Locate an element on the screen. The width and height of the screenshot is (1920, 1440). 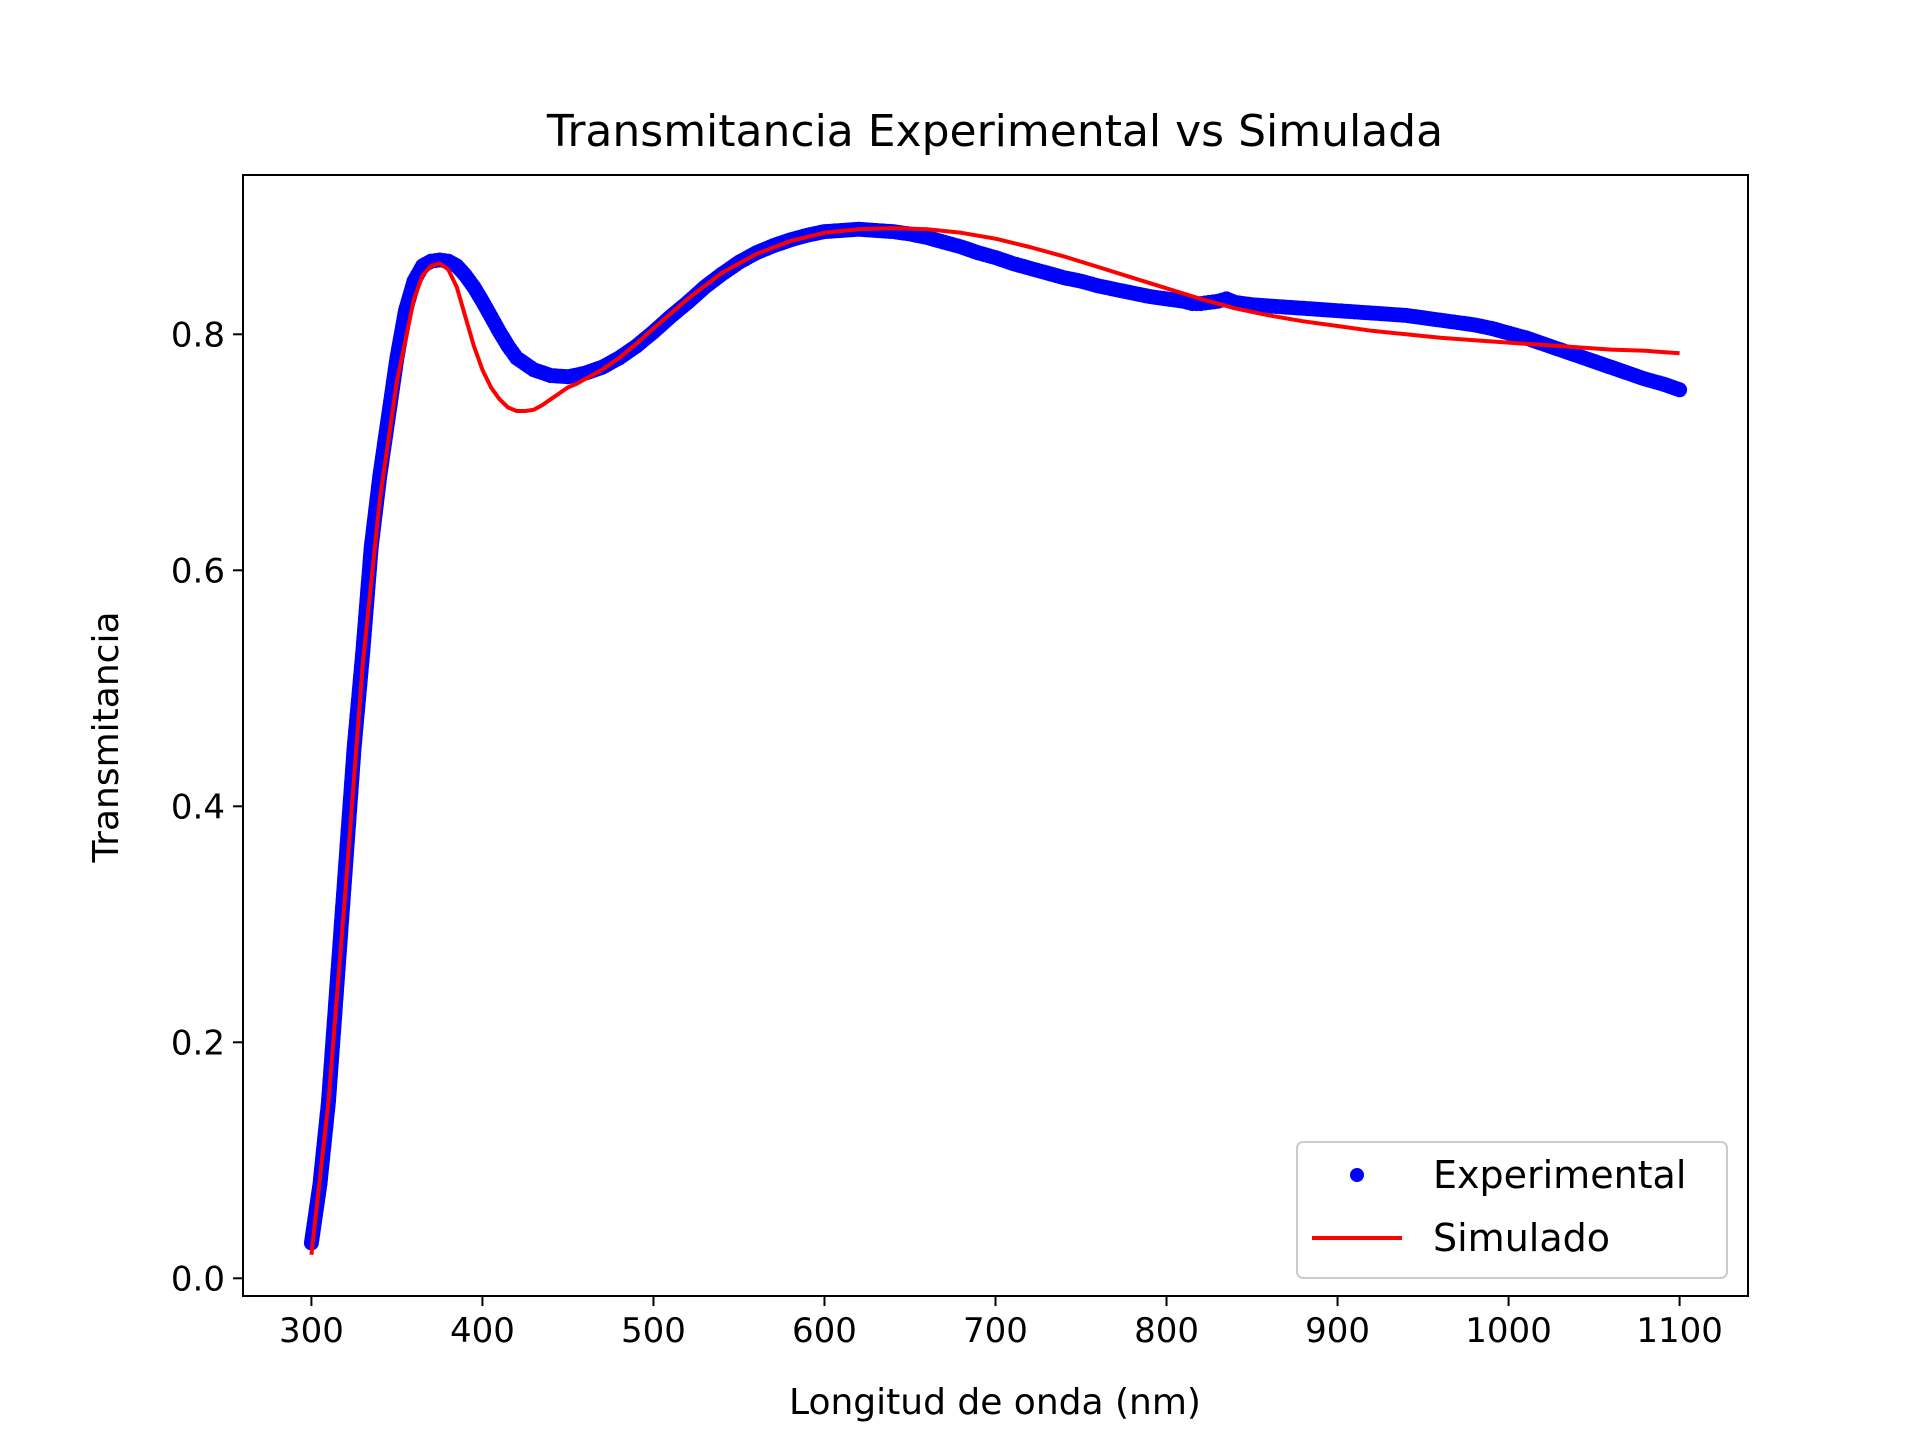
legend: Experimental Simulado is located at coordinates (1512, 1210).